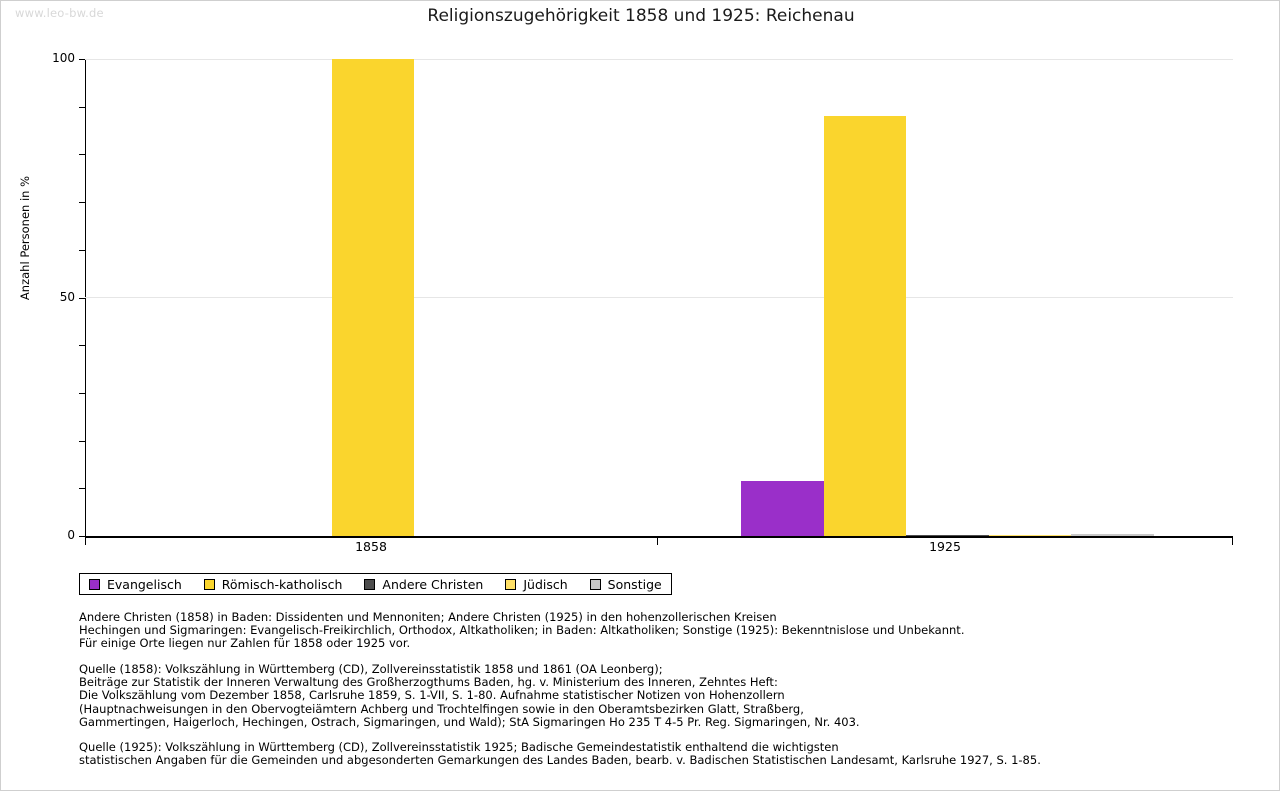 The image size is (1280, 791). What do you see at coordinates (641, 16) in the screenshot?
I see `page-title: Religionszugehörigkeit 1858 und 1925` at bounding box center [641, 16].